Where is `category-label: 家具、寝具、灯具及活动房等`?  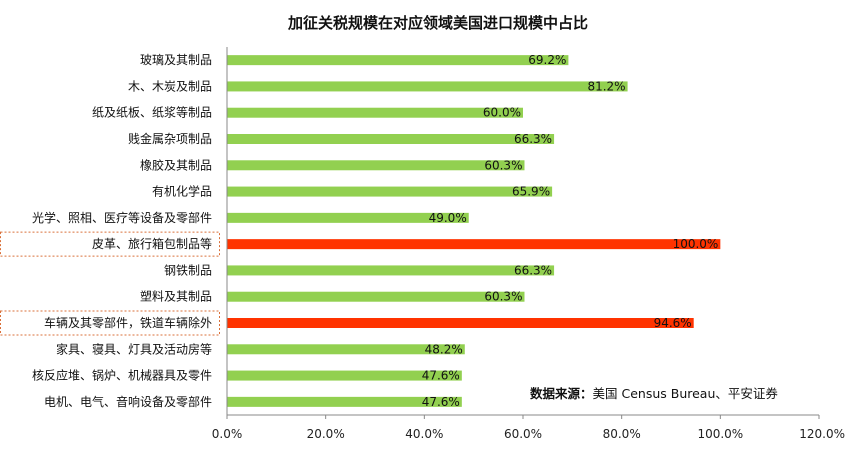 category-label: 家具、寝具、灯具及活动房等 is located at coordinates (134, 348).